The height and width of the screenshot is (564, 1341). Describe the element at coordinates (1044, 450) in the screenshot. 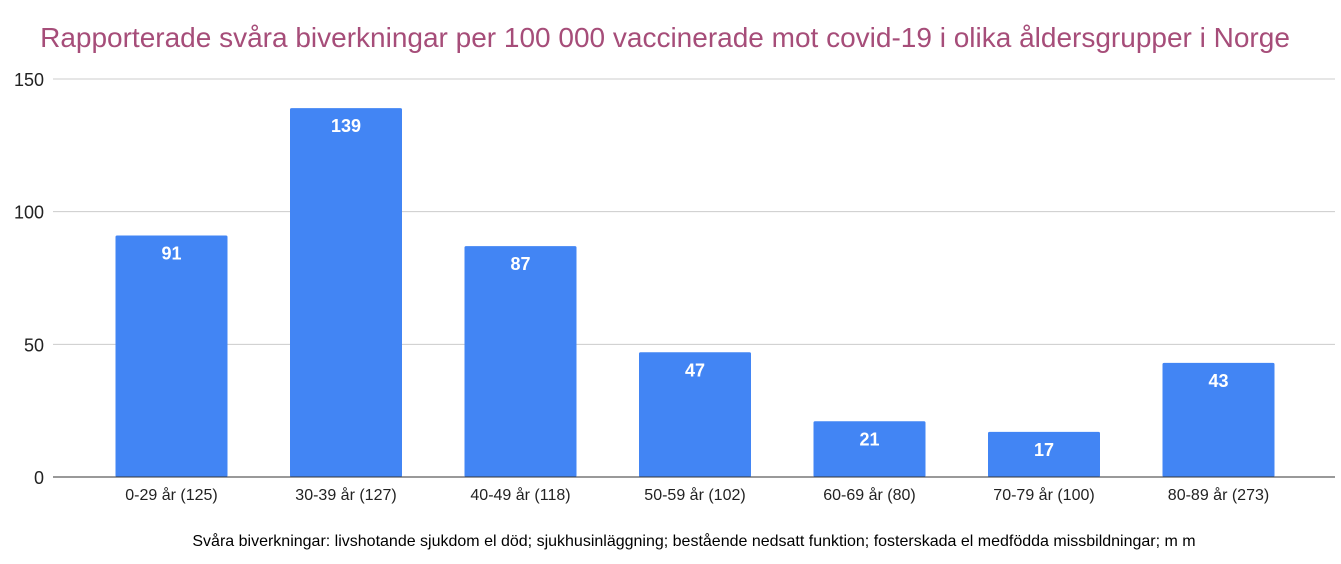

I see `data-label: 17` at that location.